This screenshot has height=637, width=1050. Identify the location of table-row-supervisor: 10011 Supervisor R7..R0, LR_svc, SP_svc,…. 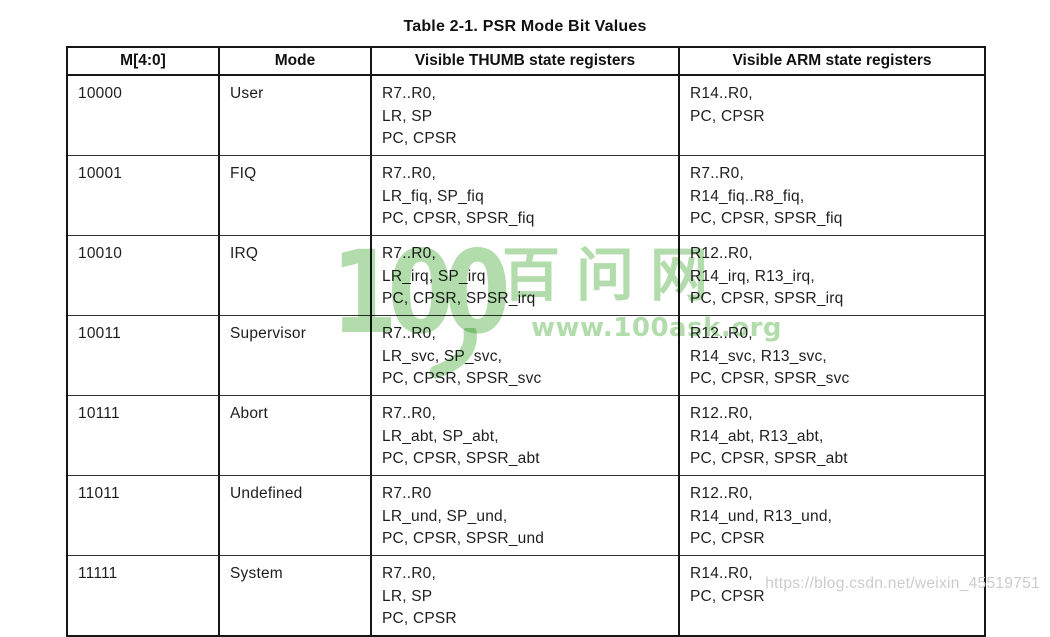
(526, 355).